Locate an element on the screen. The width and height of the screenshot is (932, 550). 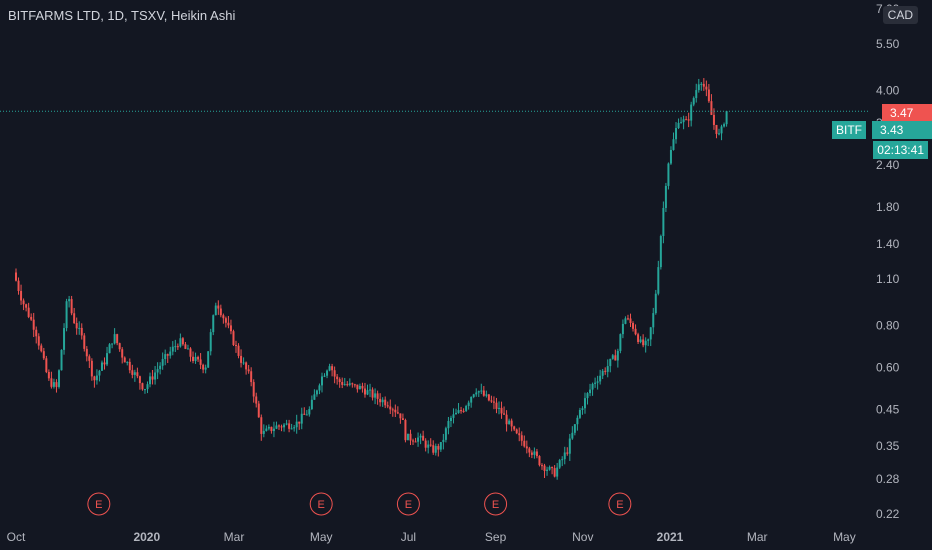
price-tick-label: 1.80 is located at coordinates (888, 207).